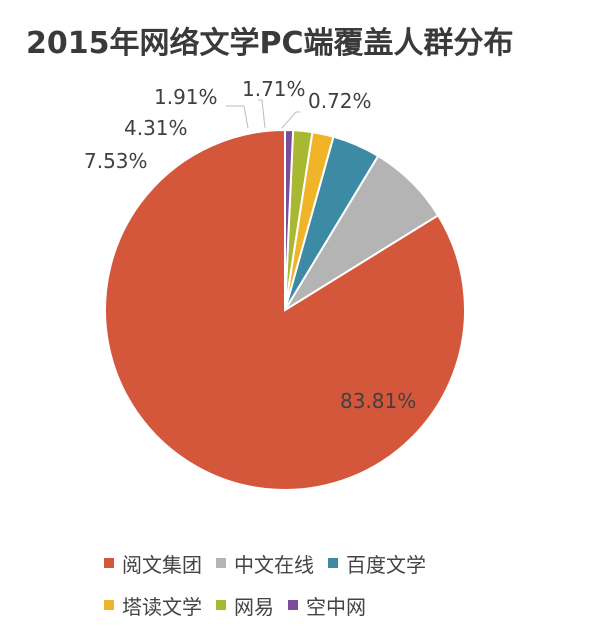 This screenshot has width=612, height=644. Describe the element at coordinates (274, 564) in the screenshot. I see `legend-label: 中文在线` at that location.